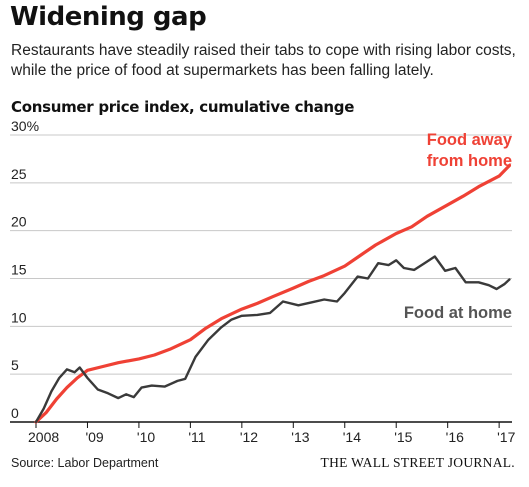 The width and height of the screenshot is (529, 487). What do you see at coordinates (146, 437) in the screenshot?
I see `x-tick-label: '10` at bounding box center [146, 437].